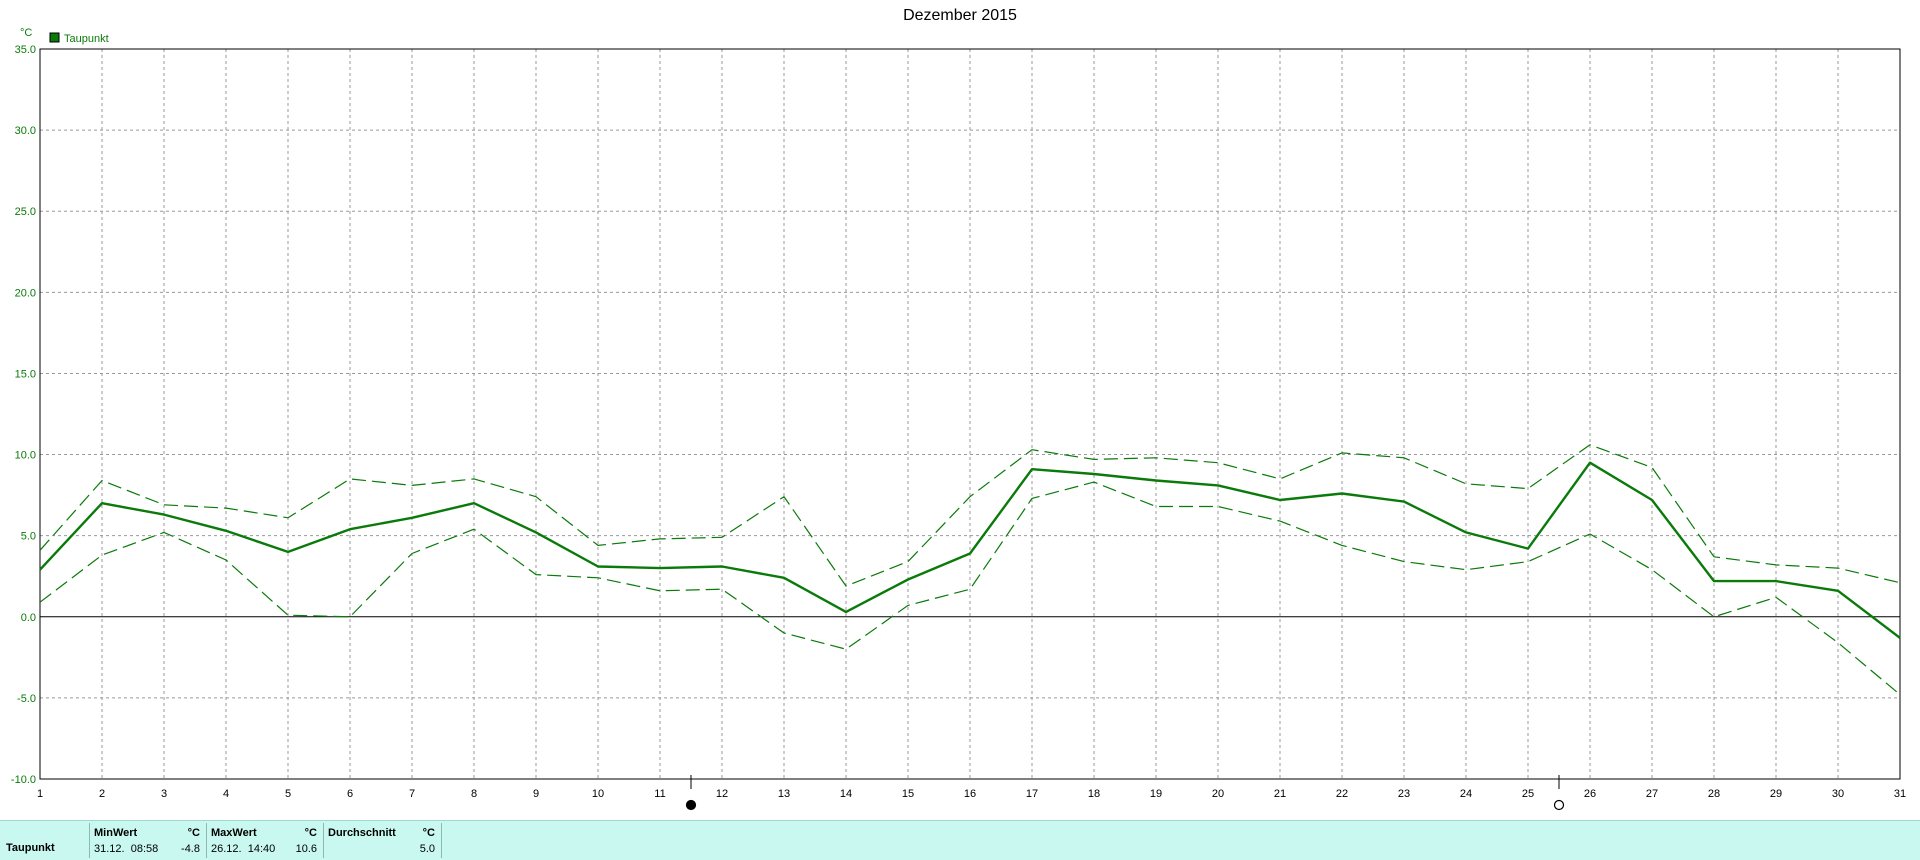 Image resolution: width=1920 pixels, height=860 pixels. What do you see at coordinates (116, 833) in the screenshot?
I see `stats-min-header: MinWert` at bounding box center [116, 833].